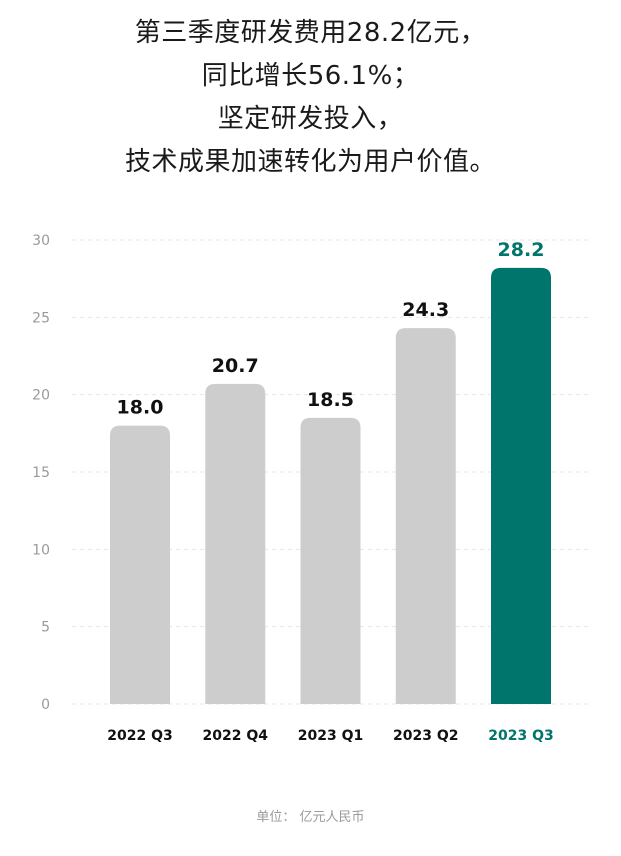 This screenshot has width=621, height=856. Describe the element at coordinates (45, 705) in the screenshot. I see `y-tick-label: 0` at that location.